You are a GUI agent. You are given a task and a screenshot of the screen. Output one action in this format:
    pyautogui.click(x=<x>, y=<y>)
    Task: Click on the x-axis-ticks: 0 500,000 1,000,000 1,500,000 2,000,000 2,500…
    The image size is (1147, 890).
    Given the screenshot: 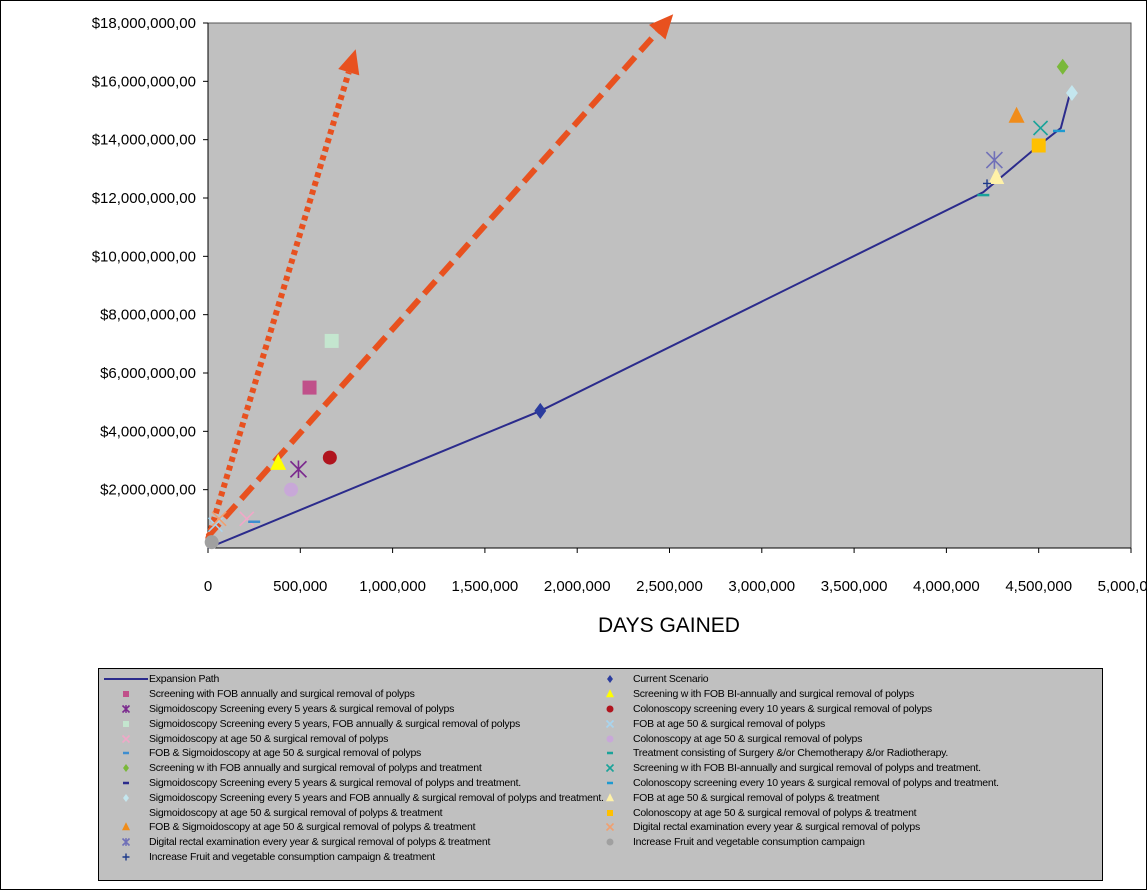 What is the action you would take?
    pyautogui.click(x=675, y=571)
    